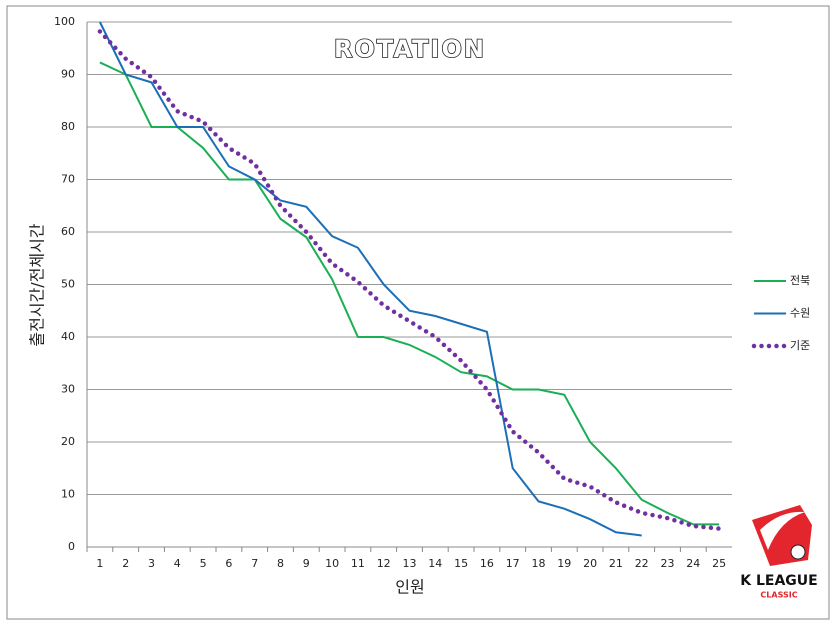  I want to click on x-tick-label: 2, so click(125, 563).